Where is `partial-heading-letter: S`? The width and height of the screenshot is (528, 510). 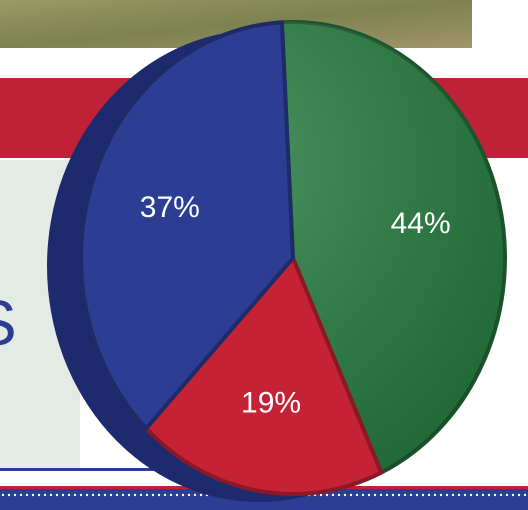 partial-heading-letter: S is located at coordinates (8, 323).